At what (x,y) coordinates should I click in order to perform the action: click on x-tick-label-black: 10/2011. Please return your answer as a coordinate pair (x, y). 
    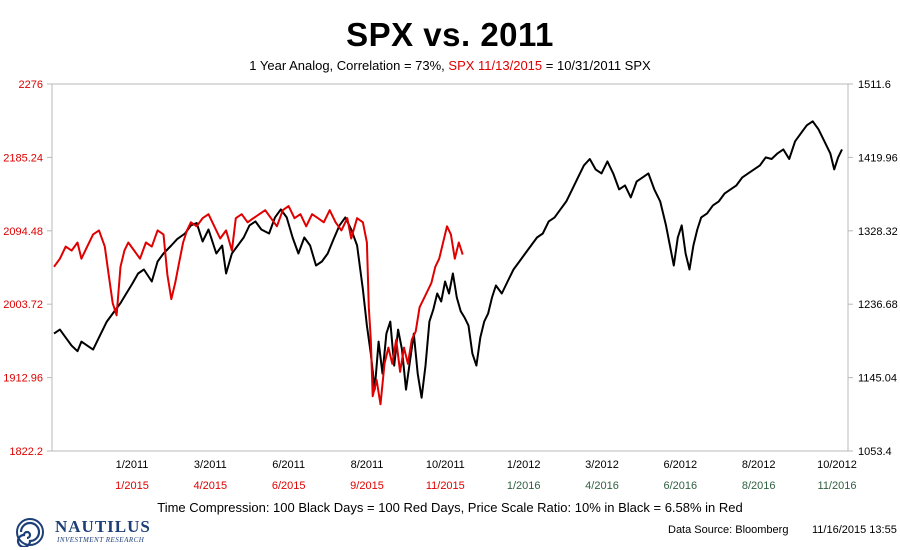
    Looking at the image, I should click on (445, 465).